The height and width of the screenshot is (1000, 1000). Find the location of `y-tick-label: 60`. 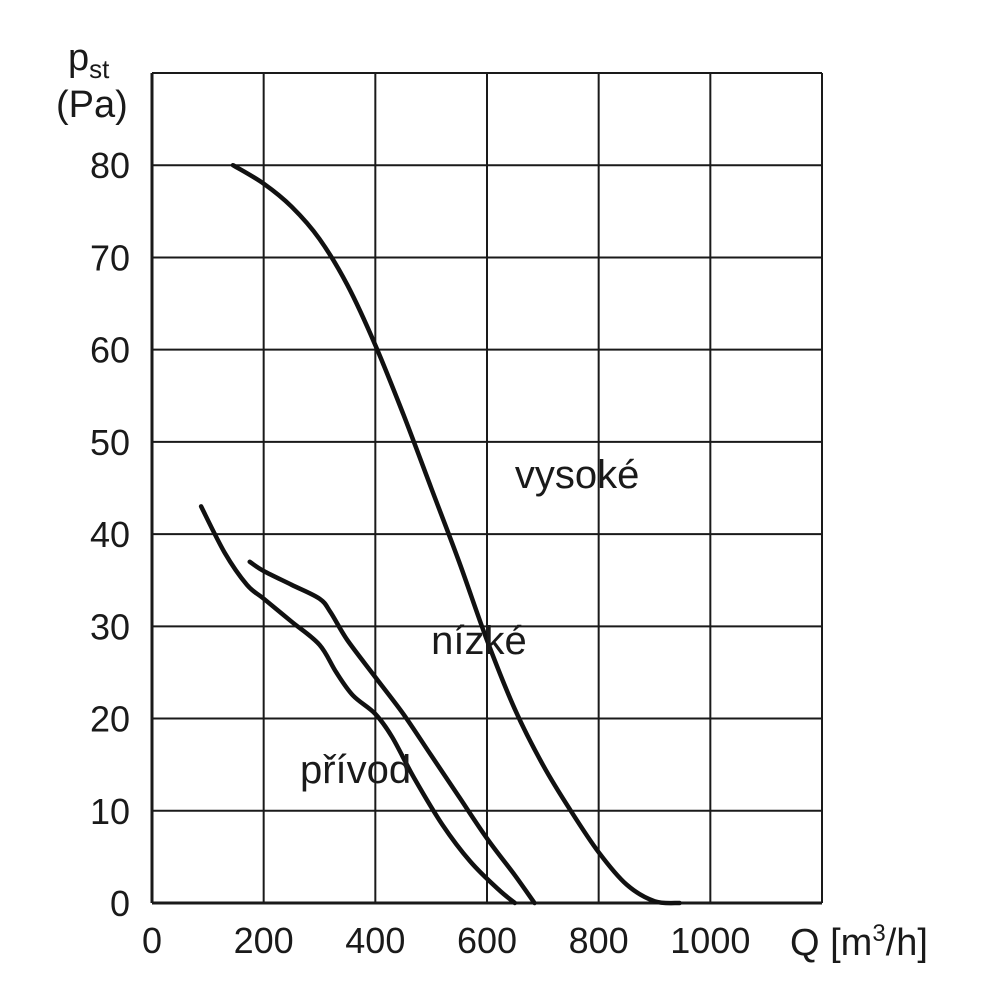

y-tick-label: 60 is located at coordinates (110, 350).